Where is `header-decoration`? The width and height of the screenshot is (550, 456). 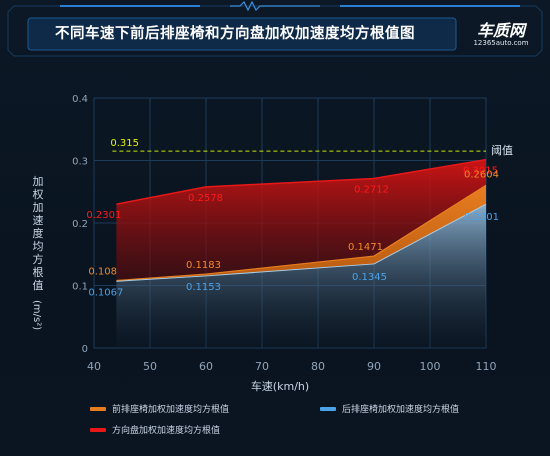 header-decoration is located at coordinates (275, 28).